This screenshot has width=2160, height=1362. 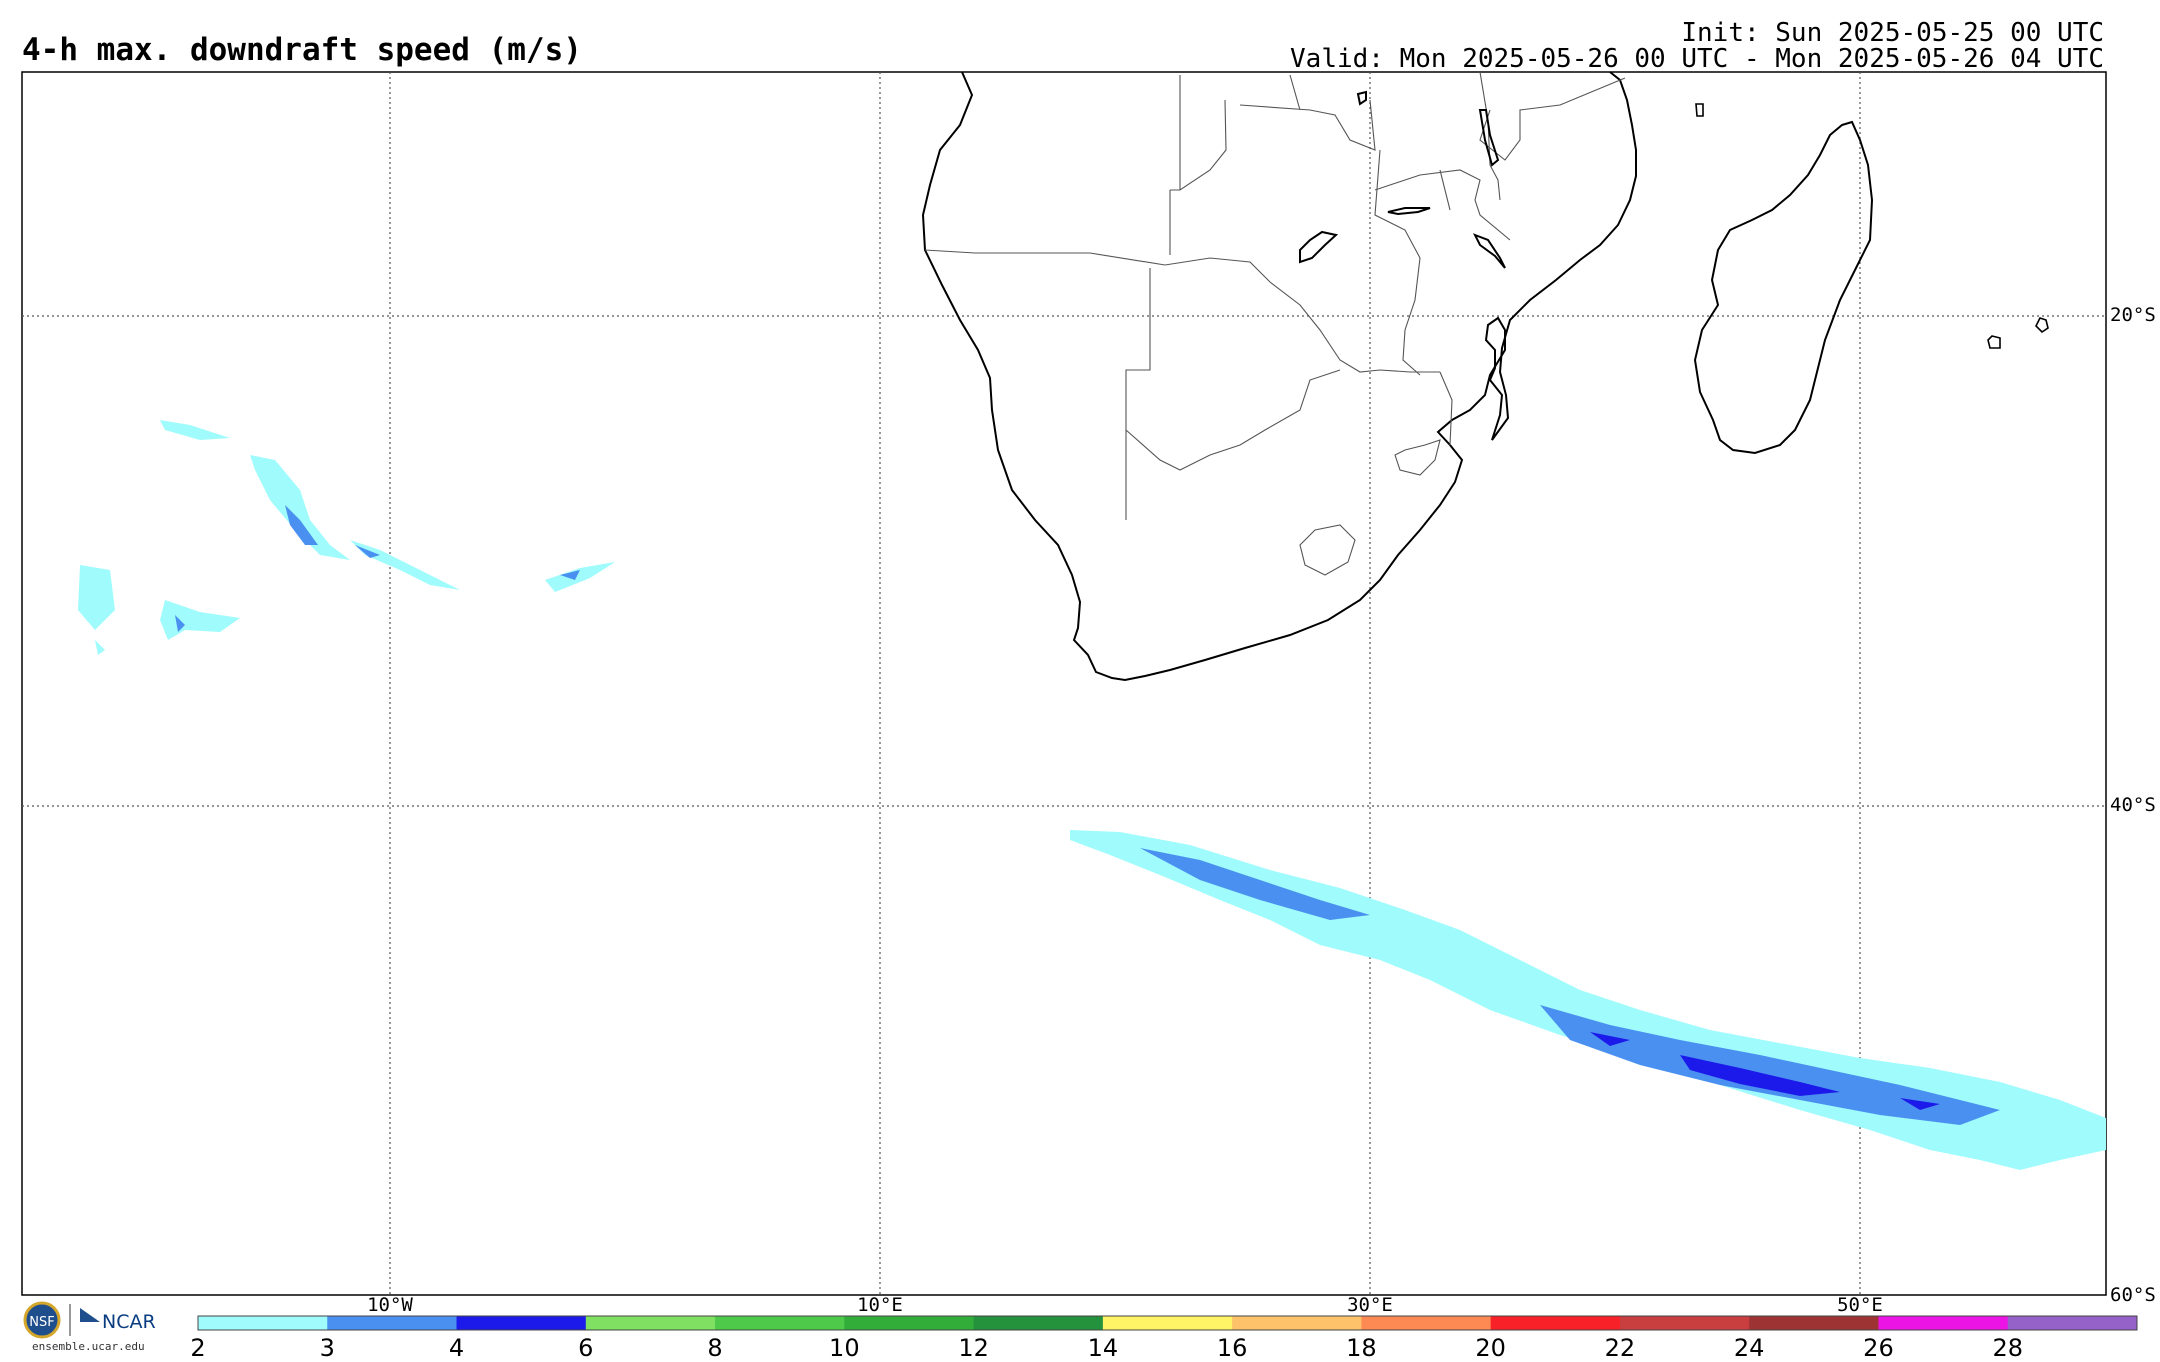 I want to click on colorbar-tick-label: 14, so click(x=1103, y=1348).